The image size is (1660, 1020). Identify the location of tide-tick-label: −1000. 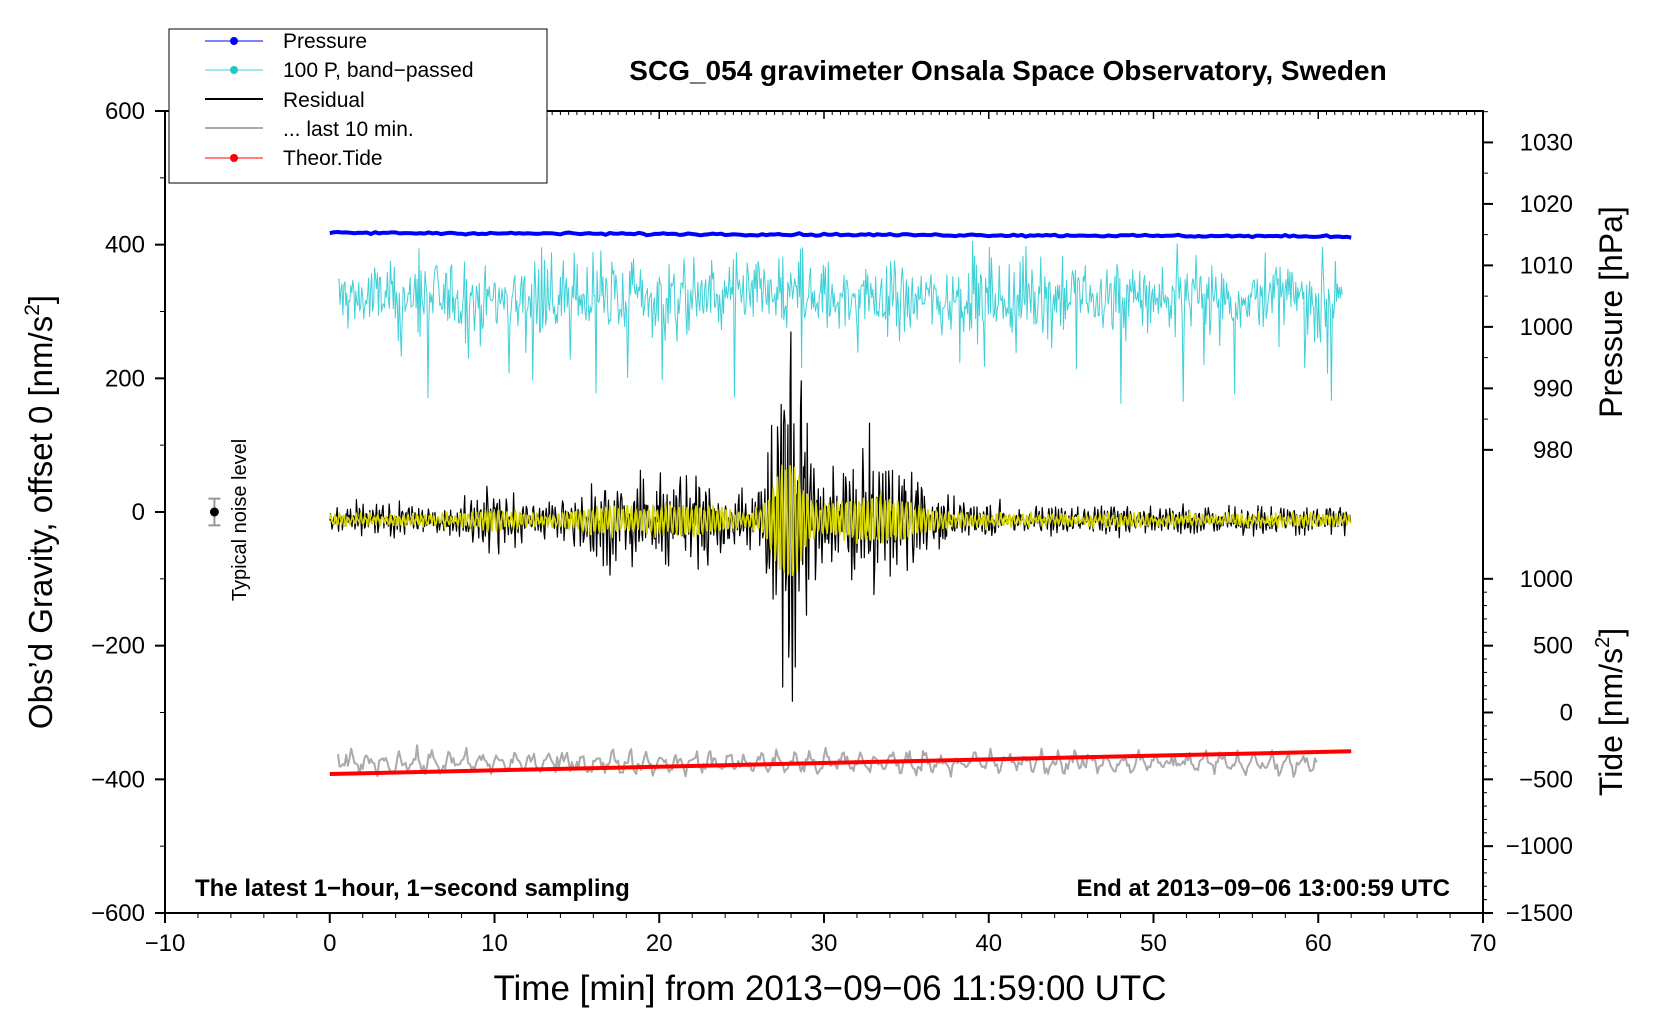
(1539, 846).